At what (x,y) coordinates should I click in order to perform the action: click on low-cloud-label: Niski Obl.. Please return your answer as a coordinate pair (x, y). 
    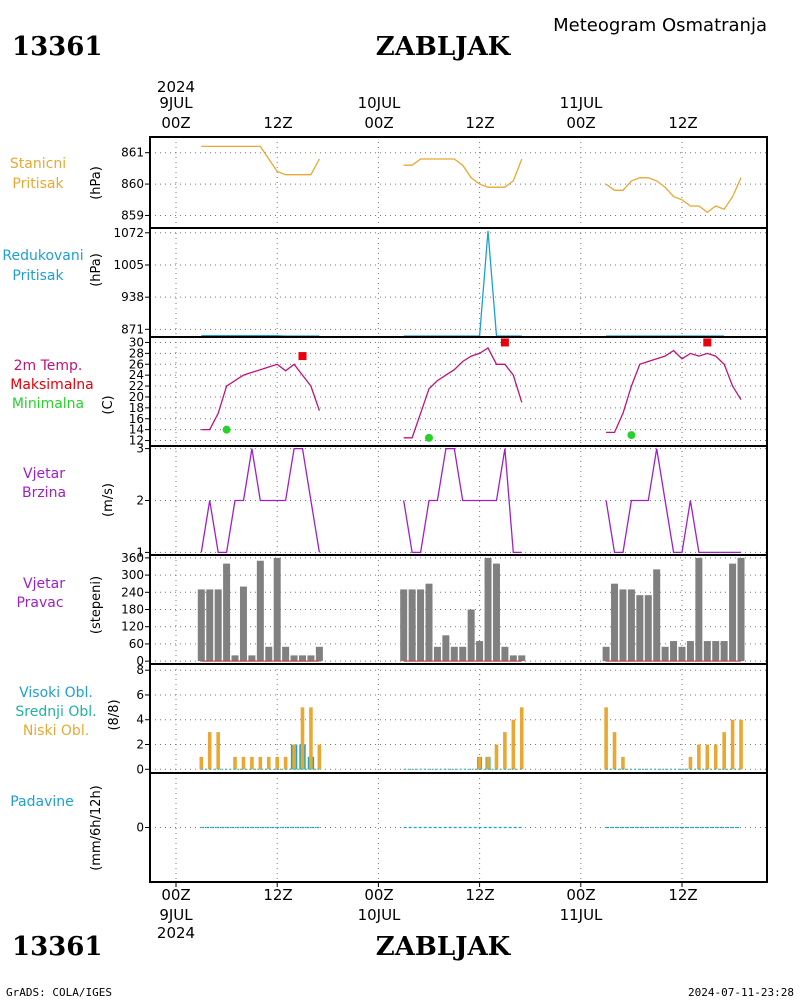
    Looking at the image, I should click on (56, 731).